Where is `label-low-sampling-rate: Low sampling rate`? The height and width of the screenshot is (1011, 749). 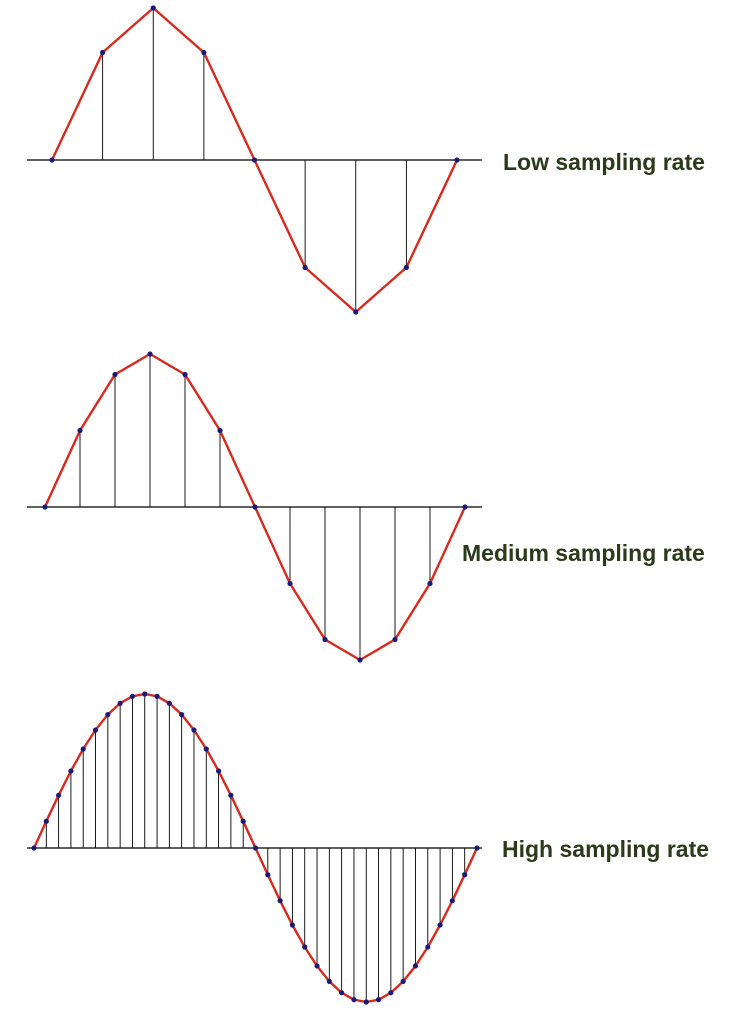
label-low-sampling-rate: Low sampling rate is located at coordinates (604, 162).